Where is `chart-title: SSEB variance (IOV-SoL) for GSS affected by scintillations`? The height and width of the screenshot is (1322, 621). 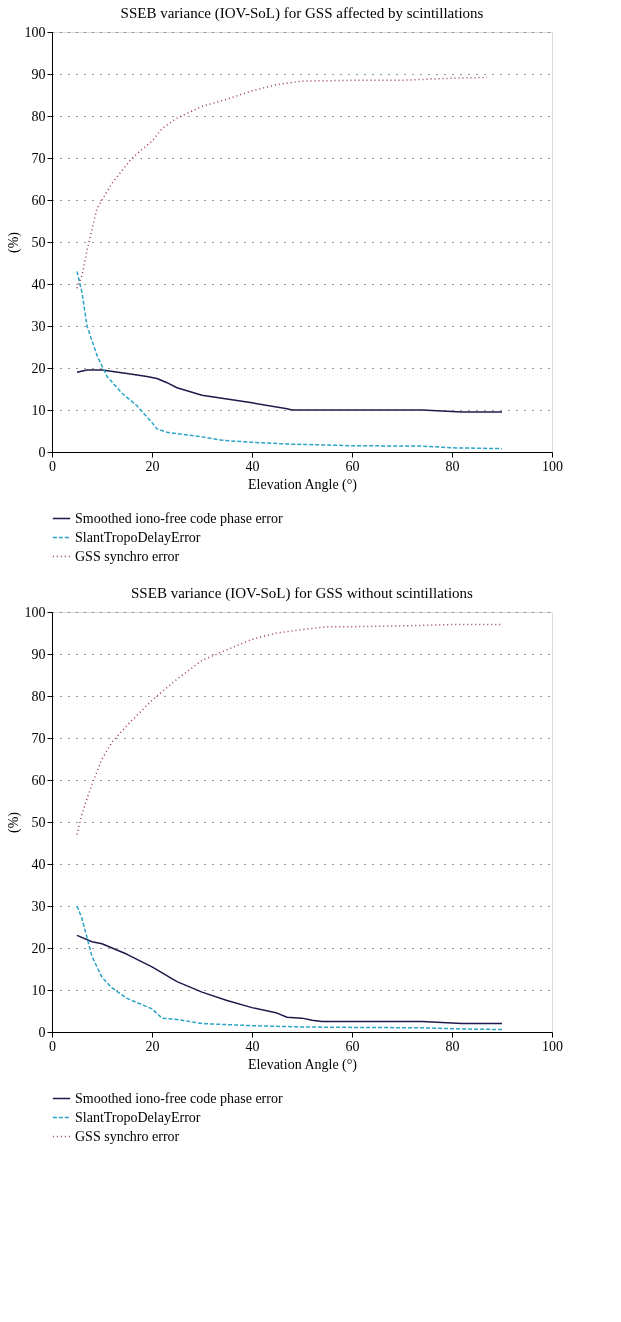 chart-title: SSEB variance (IOV-SoL) for GSS affected by scintillations is located at coordinates (302, 13).